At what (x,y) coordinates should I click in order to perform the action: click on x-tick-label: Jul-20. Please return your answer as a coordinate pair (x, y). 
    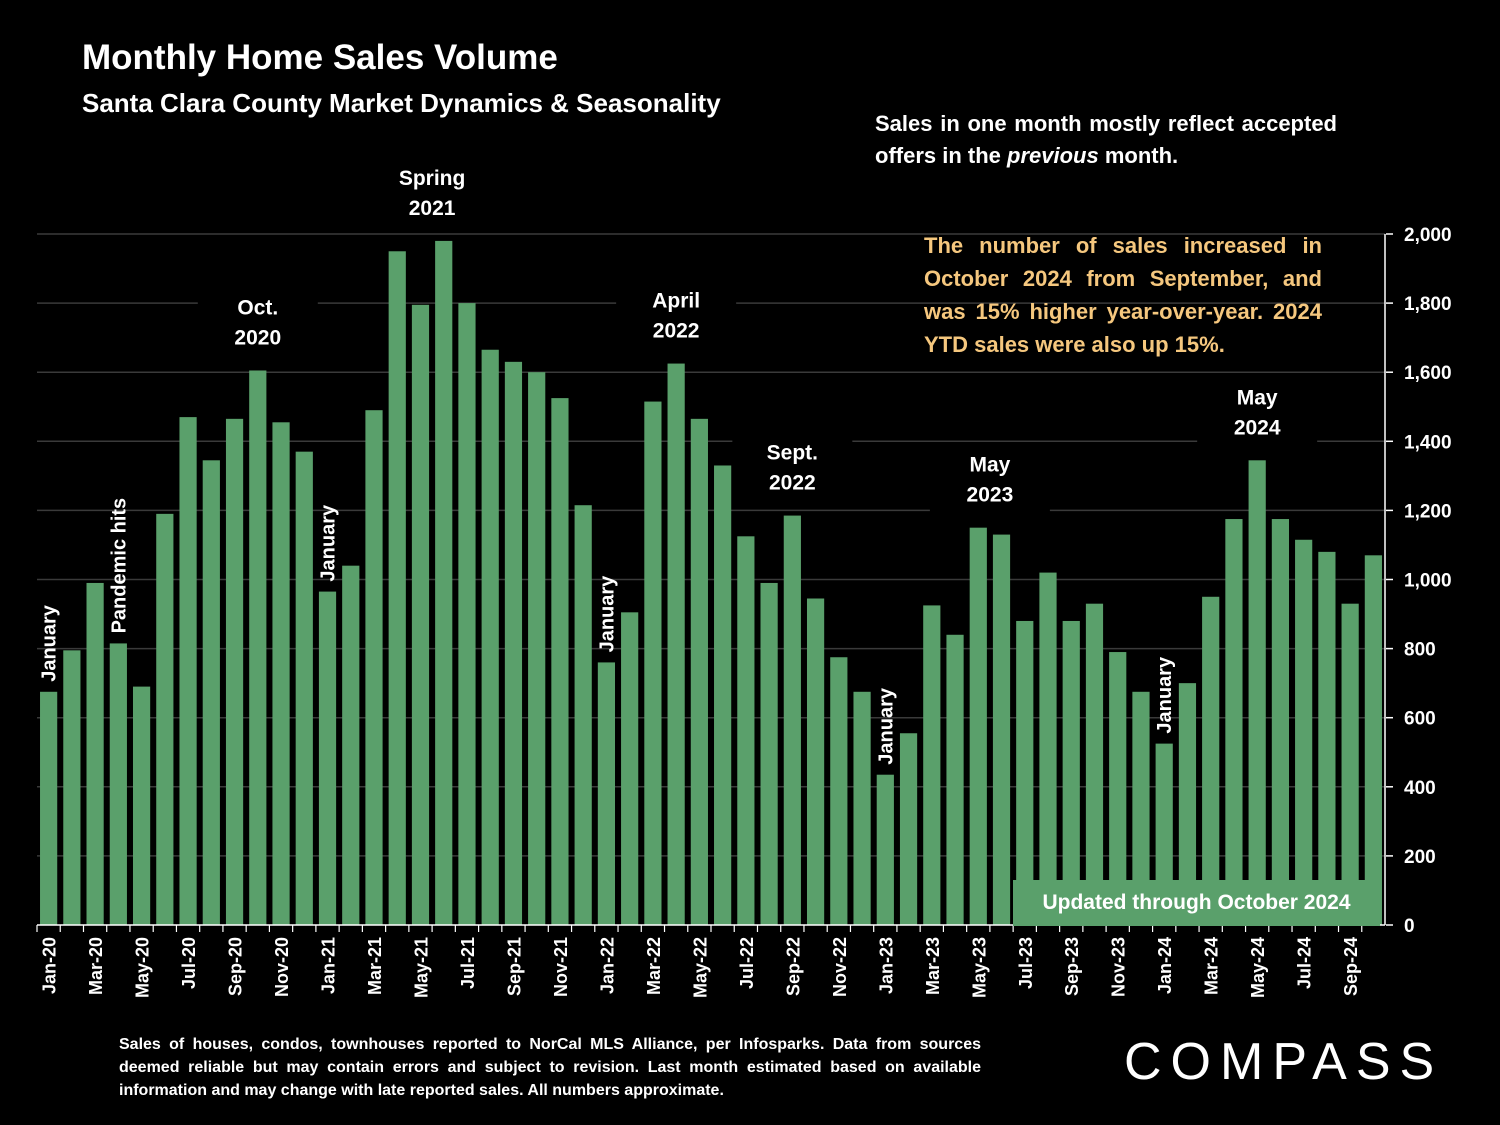
    Looking at the image, I should click on (189, 963).